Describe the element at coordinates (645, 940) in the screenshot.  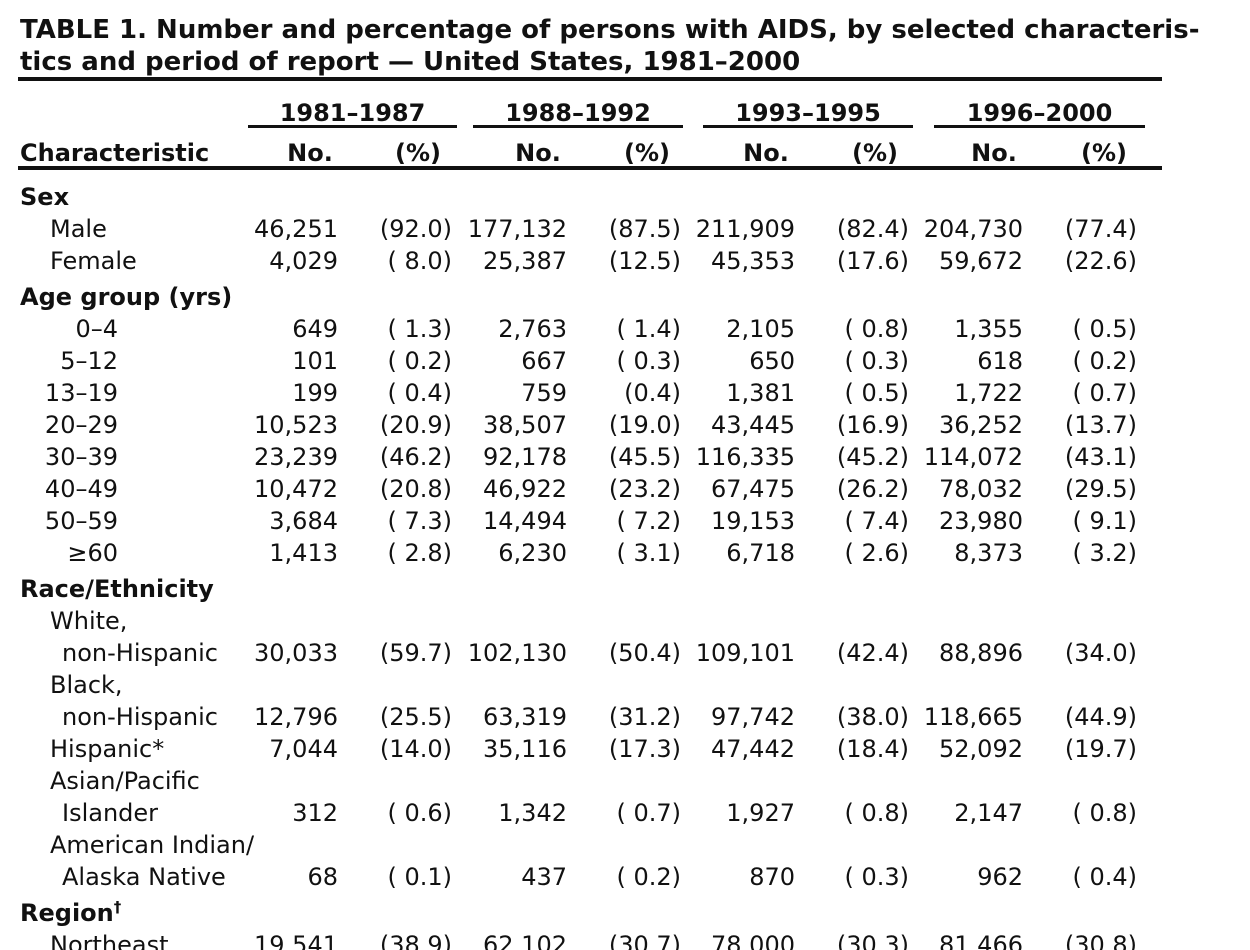
I see `cell: (30.7)` at that location.